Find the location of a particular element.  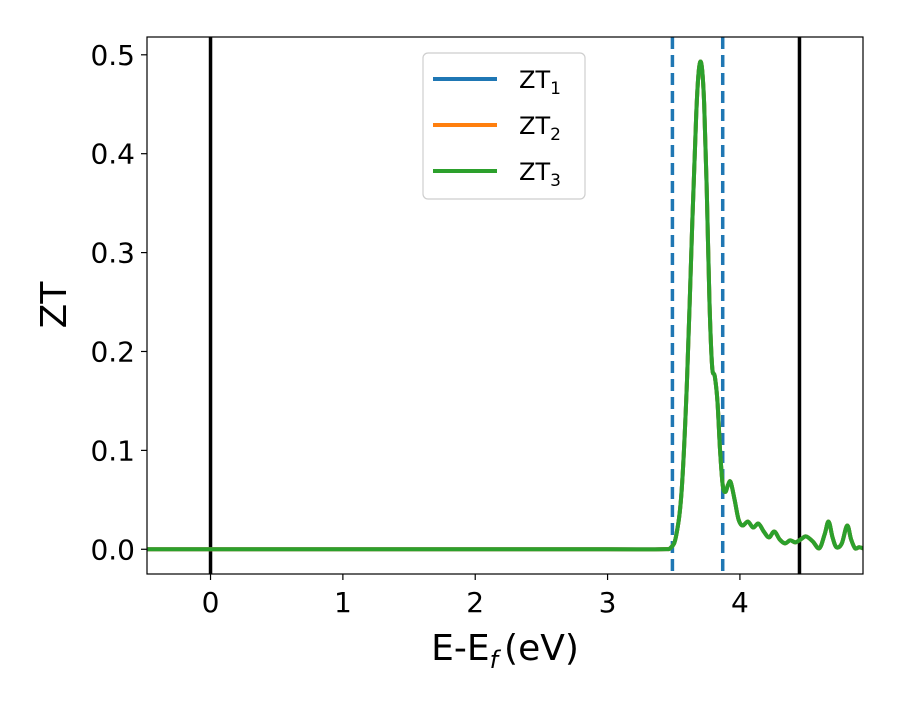

x-tick-label: 2 is located at coordinates (475, 602).